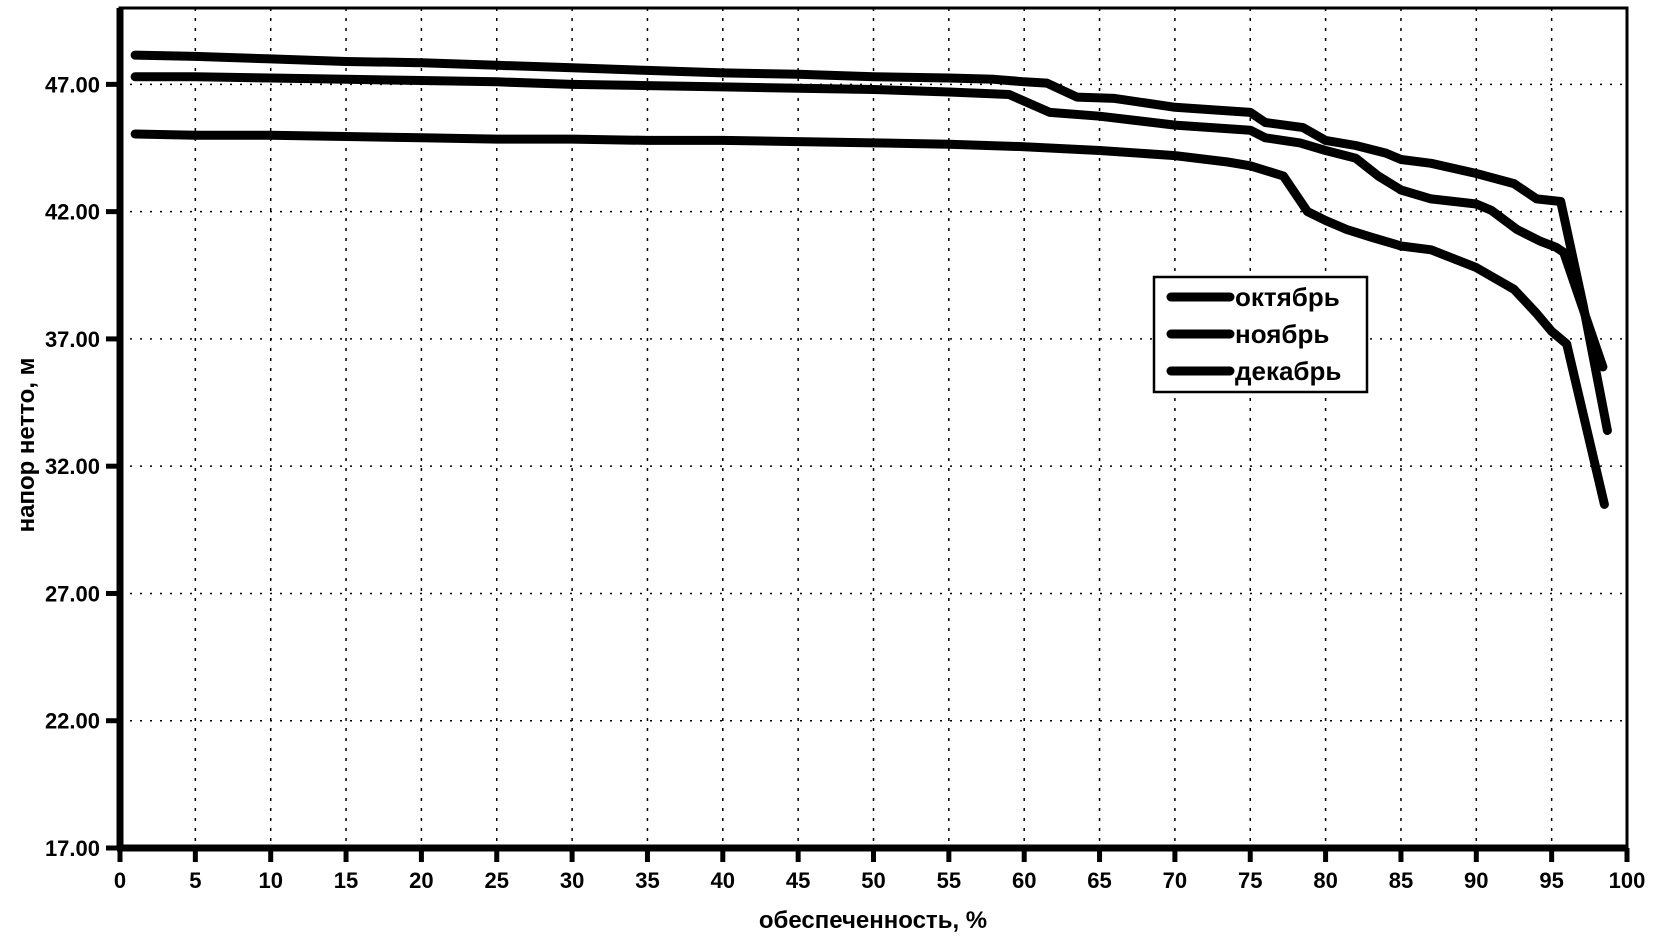 The image size is (1654, 945). What do you see at coordinates (1250, 880) in the screenshot?
I see `x-tick-label: 75` at bounding box center [1250, 880].